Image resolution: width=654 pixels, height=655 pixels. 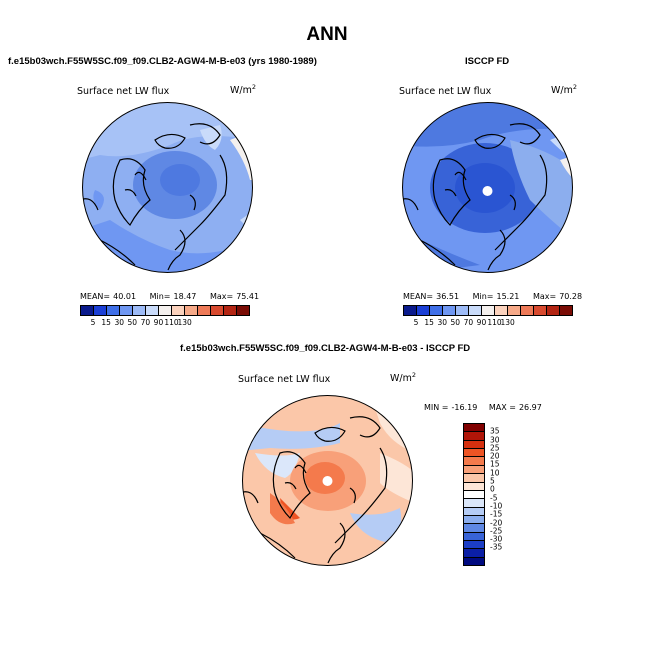 What do you see at coordinates (496, 514) in the screenshot?
I see `colorbar-tick-label: -15` at bounding box center [496, 514].